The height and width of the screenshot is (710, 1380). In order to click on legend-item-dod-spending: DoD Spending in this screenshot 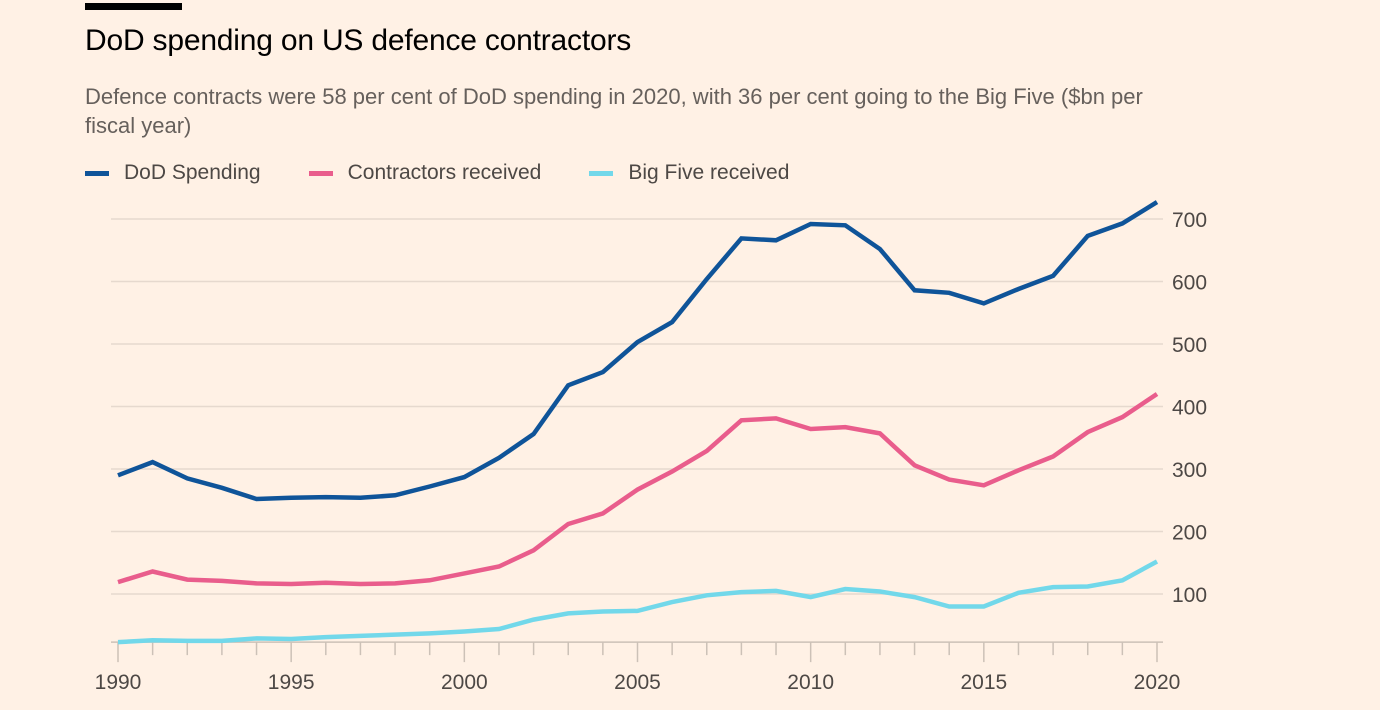, I will do `click(173, 173)`.